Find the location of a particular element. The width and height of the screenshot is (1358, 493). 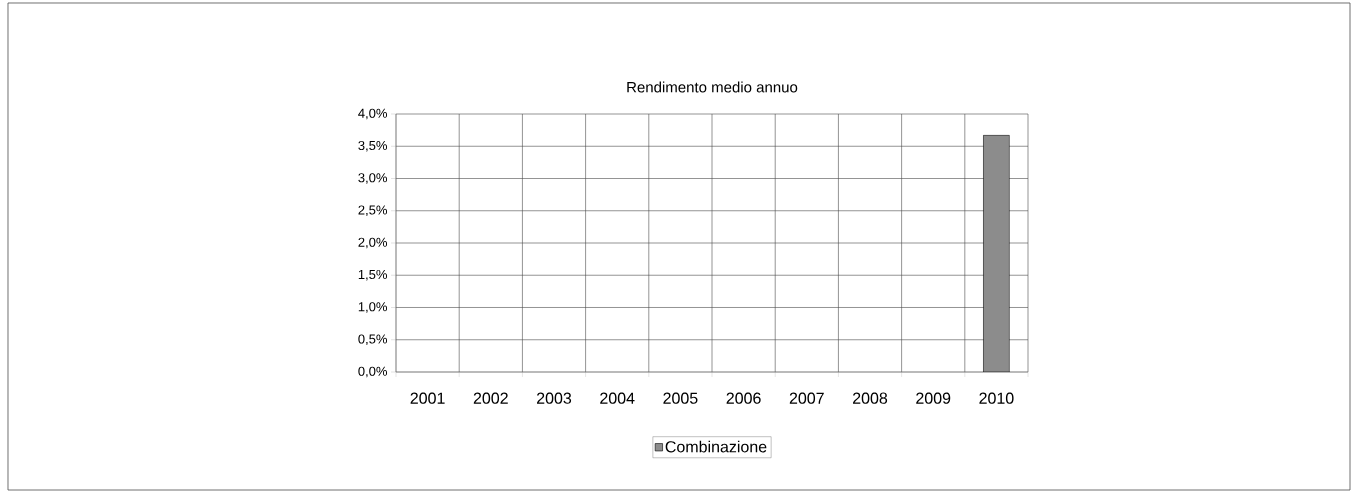

y-tick-label: 2,5% is located at coordinates (373, 211).